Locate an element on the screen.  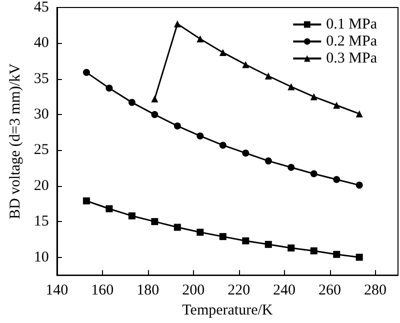
legend-label: 0.3 MPa is located at coordinates (352, 58).